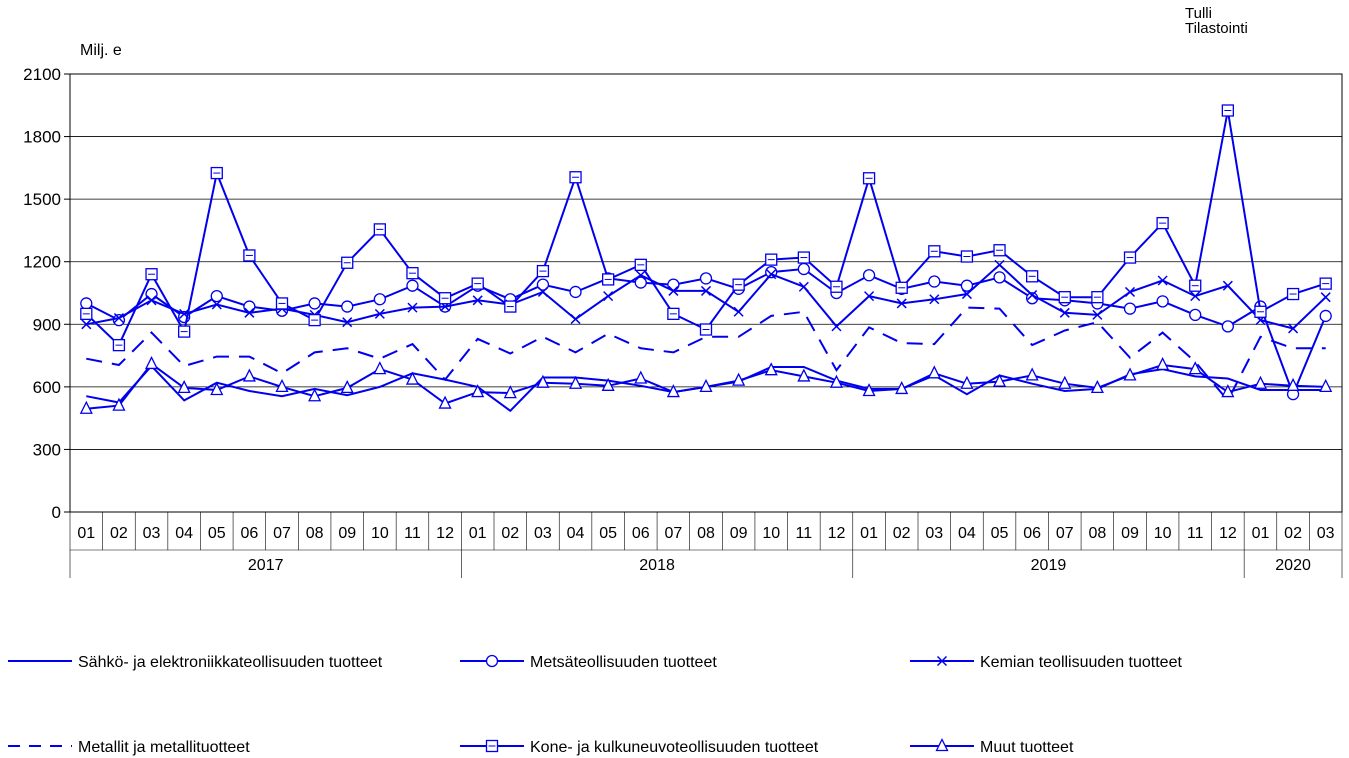 This screenshot has width=1349, height=758. What do you see at coordinates (47, 324) in the screenshot?
I see `y-tick-label: 900` at bounding box center [47, 324].